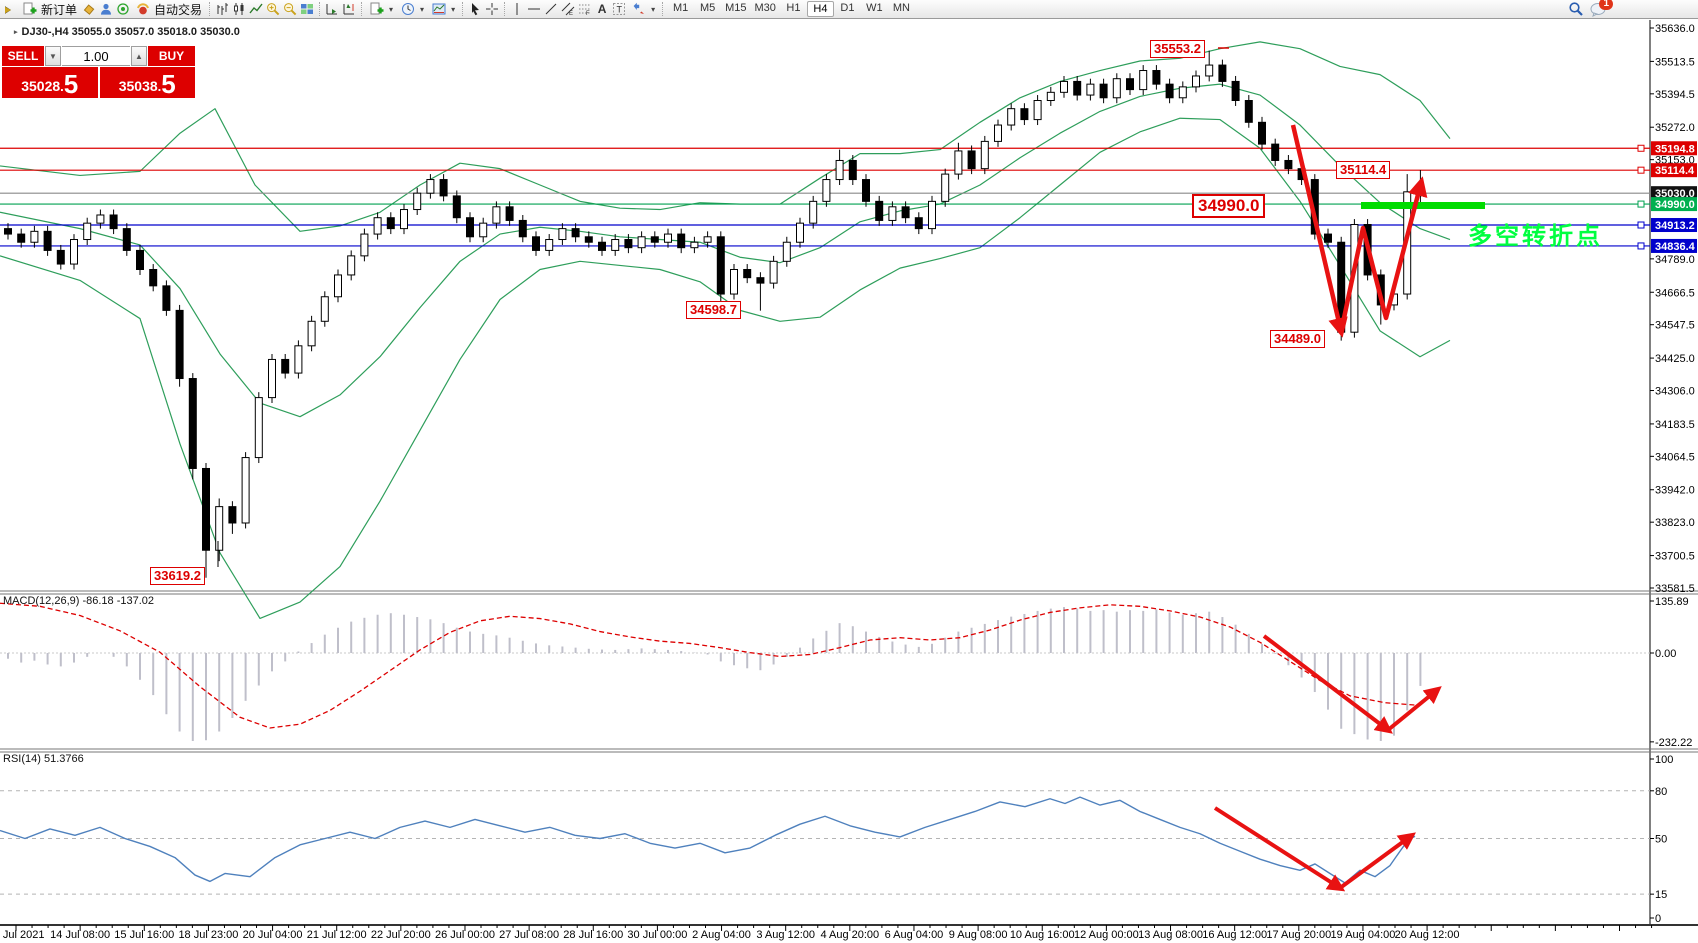 Image resolution: width=1698 pixels, height=943 pixels. Describe the element at coordinates (147, 82) in the screenshot. I see `ask-price-tile: 35038. 5` at that location.